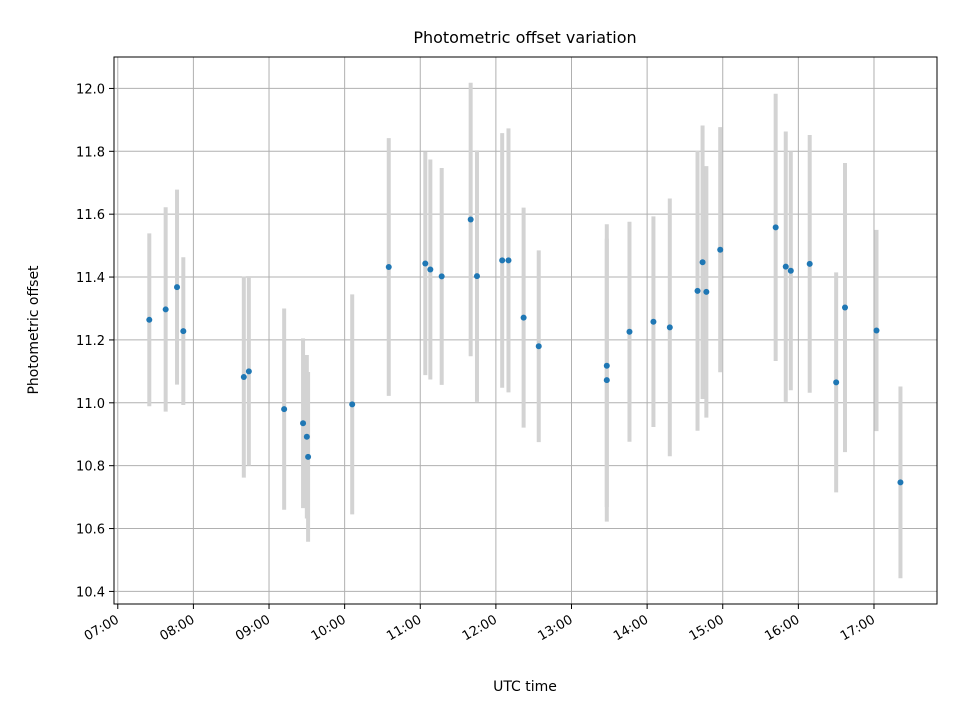  What do you see at coordinates (524, 37) in the screenshot?
I see `chart-title: Photometric offset variation` at bounding box center [524, 37].